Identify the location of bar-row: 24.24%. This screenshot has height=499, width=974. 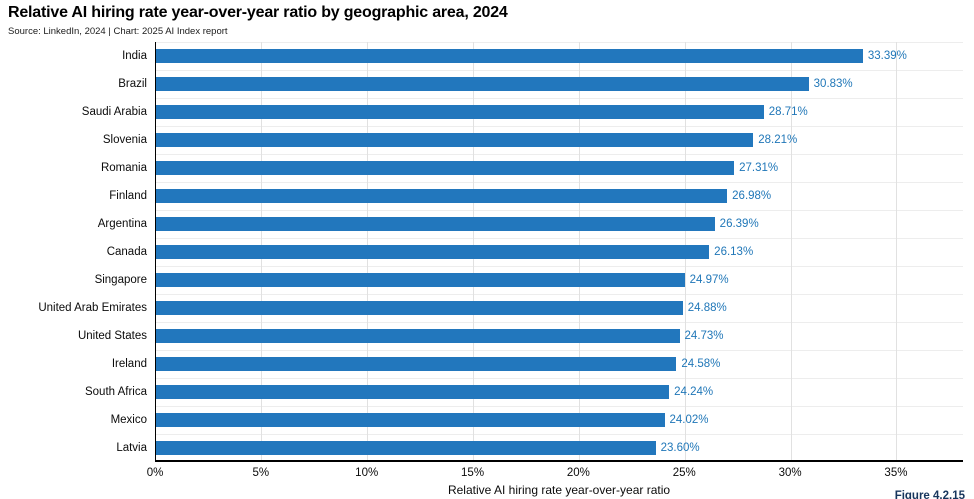
(559, 392).